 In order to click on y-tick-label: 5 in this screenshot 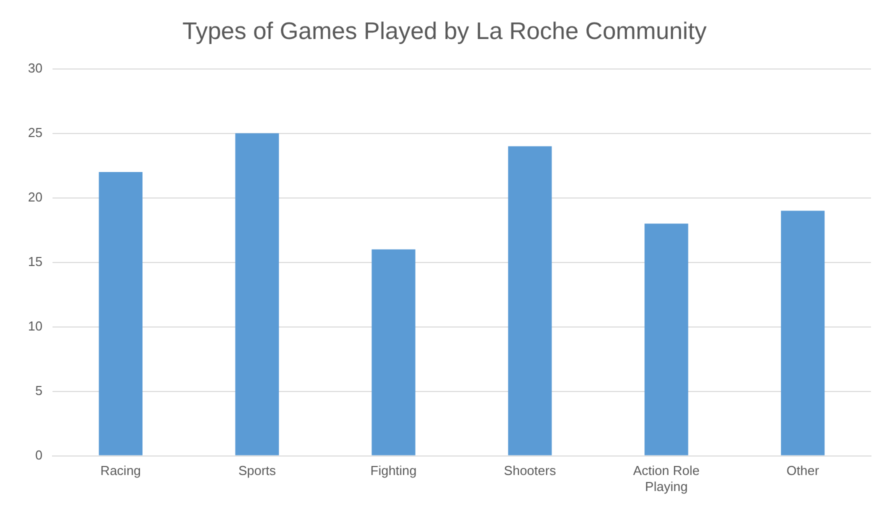, I will do `click(38, 390)`.